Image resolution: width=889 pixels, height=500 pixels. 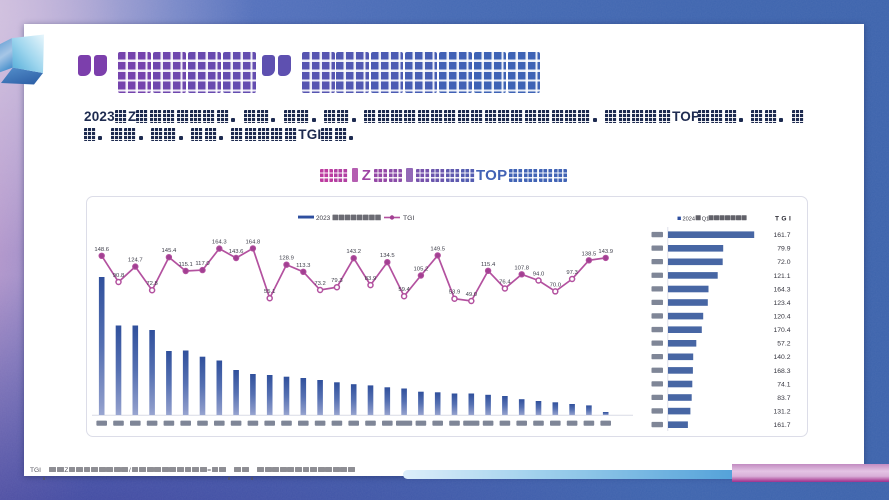 I want to click on svg-text: 148.6, so click(x=101, y=250).